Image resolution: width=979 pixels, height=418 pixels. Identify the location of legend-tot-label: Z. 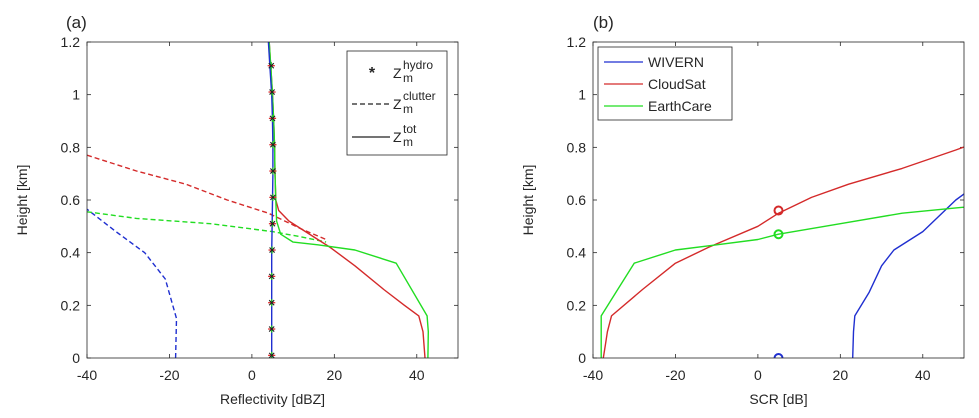
(397, 137).